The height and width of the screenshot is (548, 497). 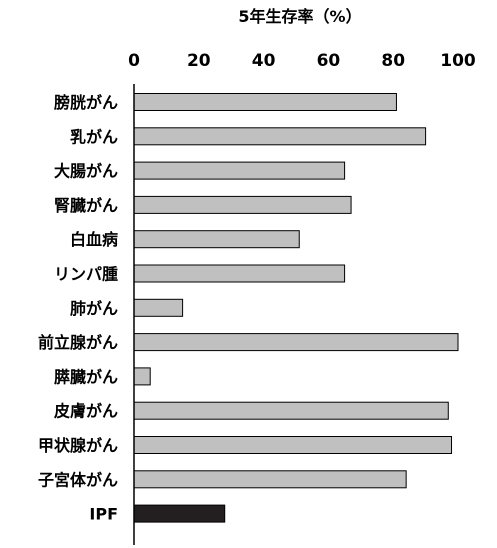 What do you see at coordinates (86, 102) in the screenshot?
I see `category-label-0: 膀胱がん` at bounding box center [86, 102].